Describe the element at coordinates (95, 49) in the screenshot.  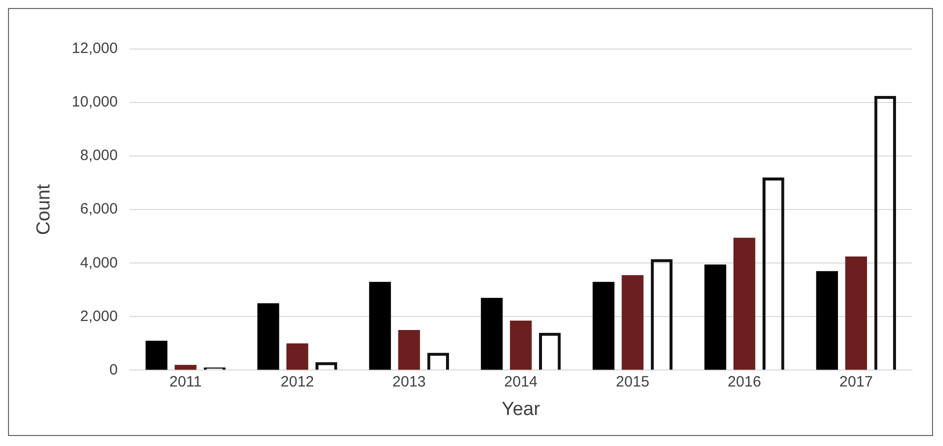
I see `y-tick-label: 12,000` at that location.